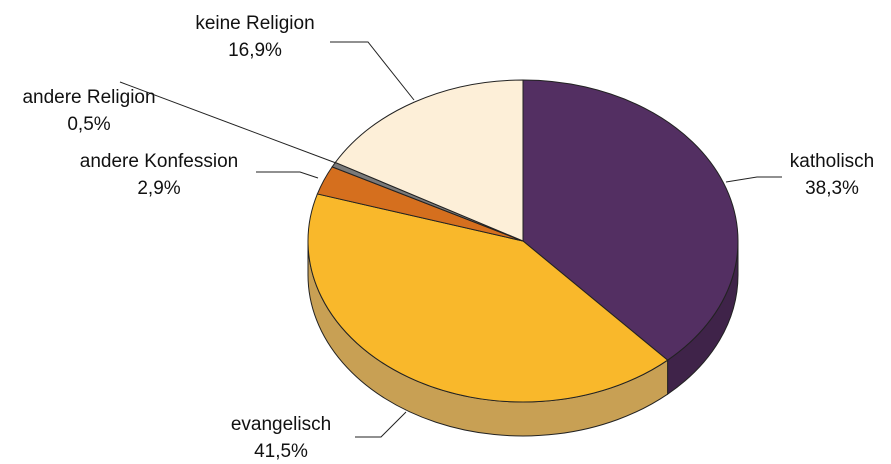 The width and height of the screenshot is (891, 464). I want to click on slice-label-andere-konfession: andere Konfession, so click(159, 161).